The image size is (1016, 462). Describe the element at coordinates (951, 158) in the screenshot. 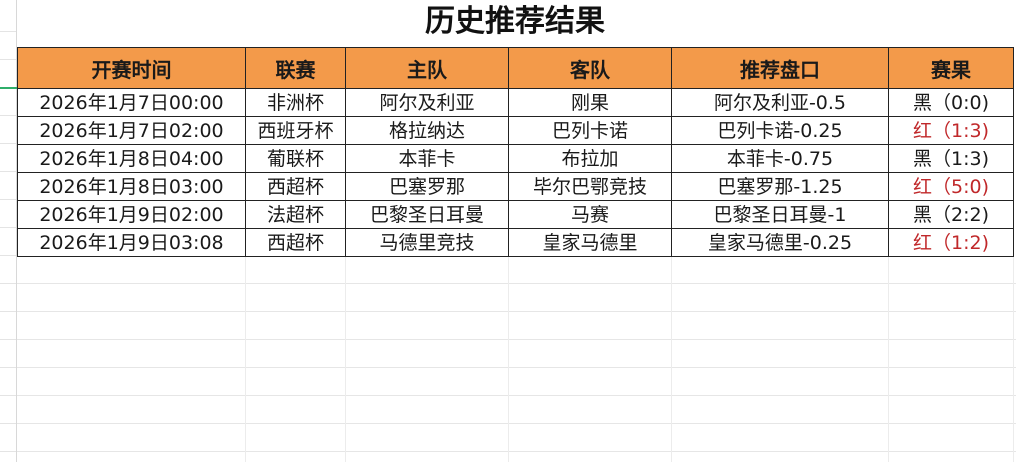

I see `cell-result: 黑（1:3)` at that location.